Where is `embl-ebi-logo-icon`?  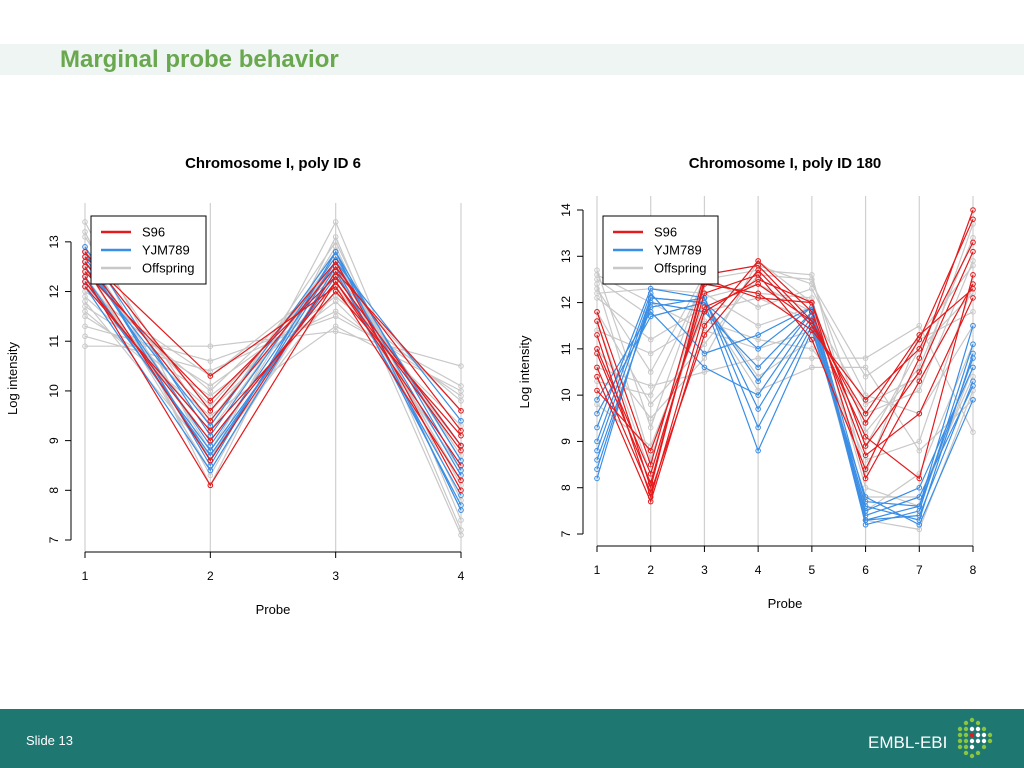
embl-ebi-logo-icon is located at coordinates (975, 738).